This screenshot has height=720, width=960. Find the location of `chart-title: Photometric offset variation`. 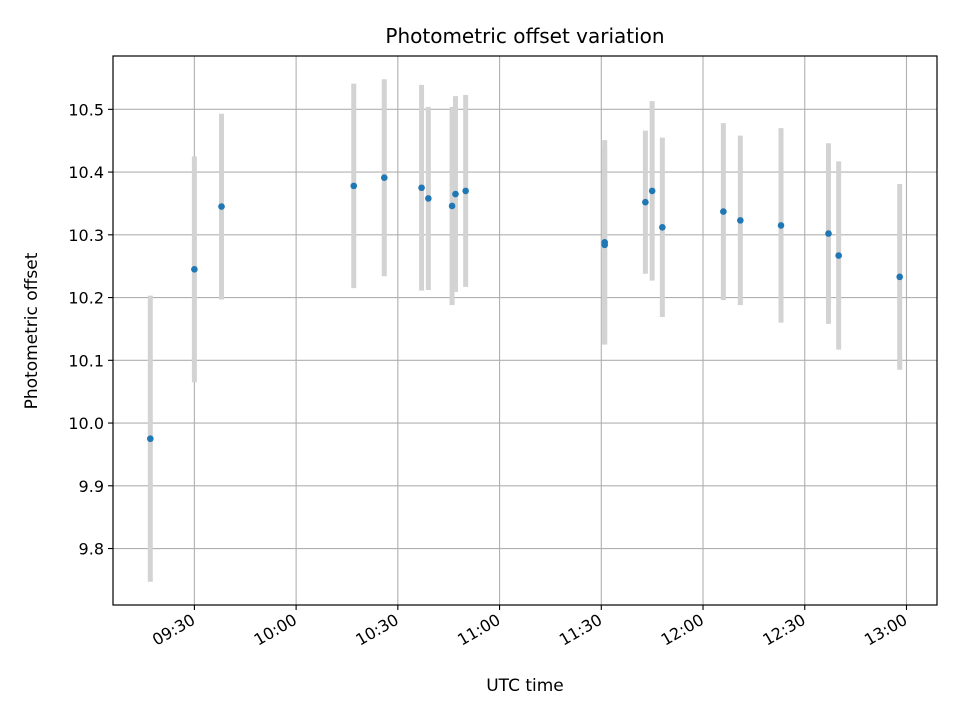

chart-title: Photometric offset variation is located at coordinates (524, 36).